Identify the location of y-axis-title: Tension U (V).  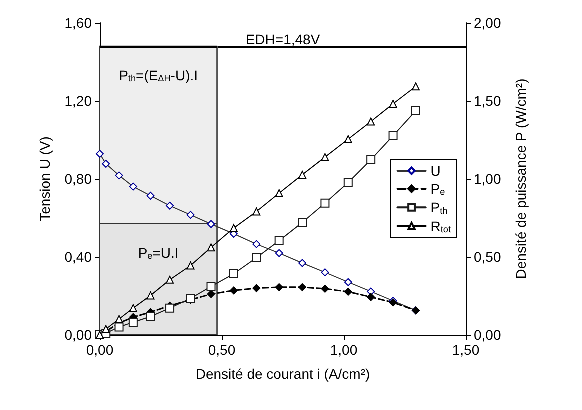
(45, 179).